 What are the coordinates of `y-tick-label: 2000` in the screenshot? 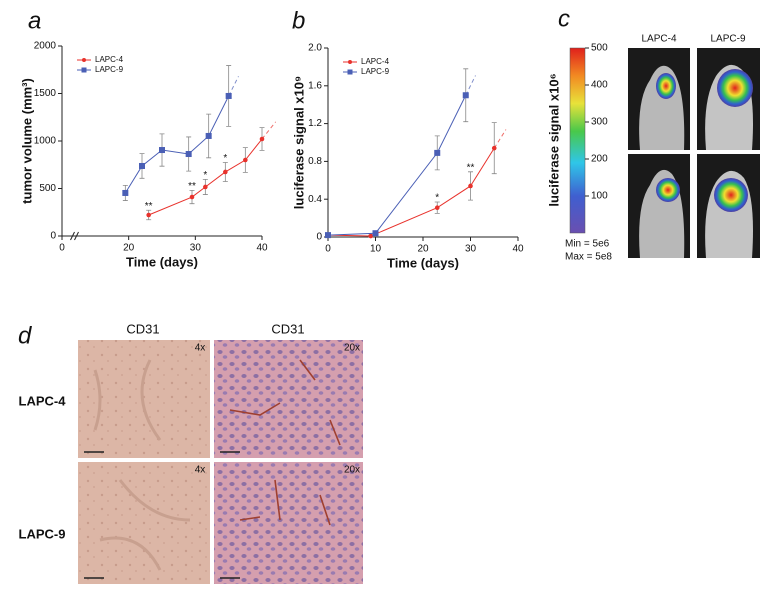 It's located at (45, 46).